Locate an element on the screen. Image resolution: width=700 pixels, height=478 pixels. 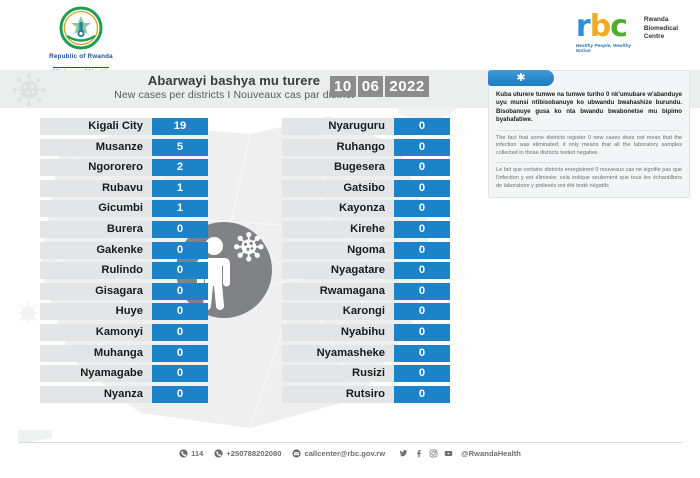
district-row: Gakenke 0 is located at coordinates (124, 250).